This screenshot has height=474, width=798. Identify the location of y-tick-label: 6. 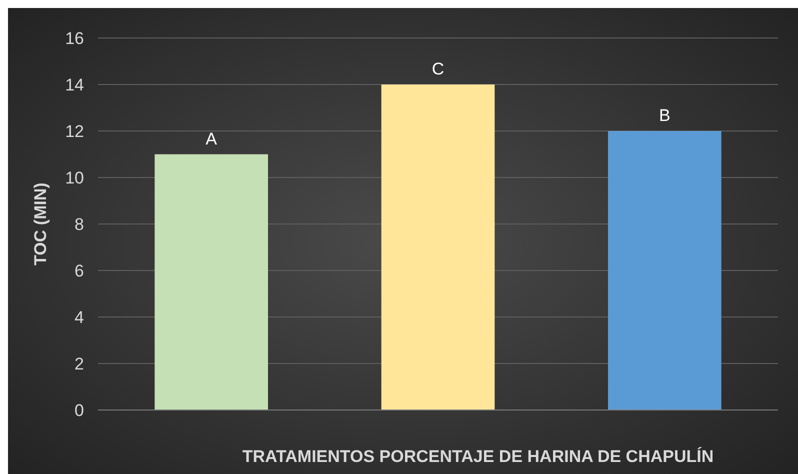
(79, 270).